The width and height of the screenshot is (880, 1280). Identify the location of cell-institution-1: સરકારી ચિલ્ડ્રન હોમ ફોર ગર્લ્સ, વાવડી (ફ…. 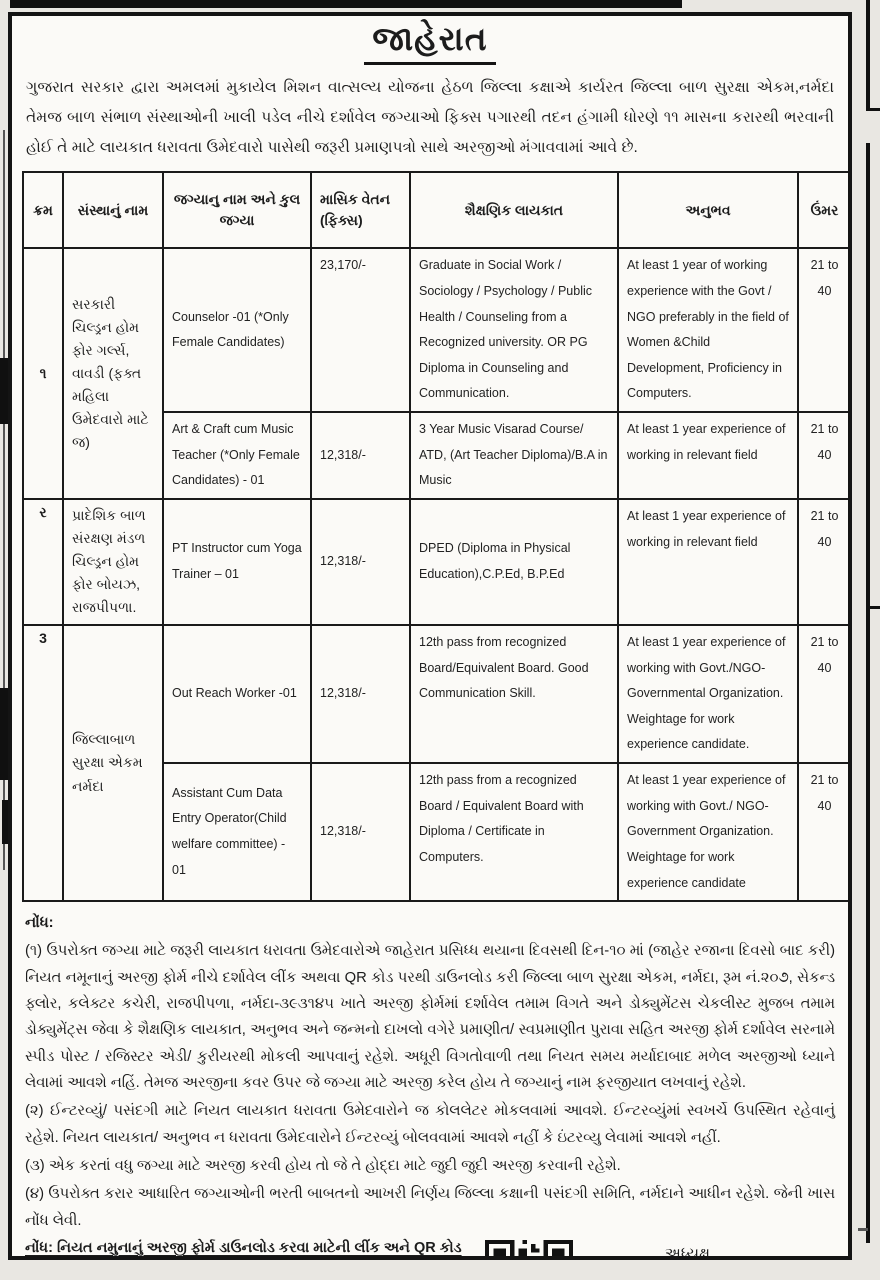
(113, 373).